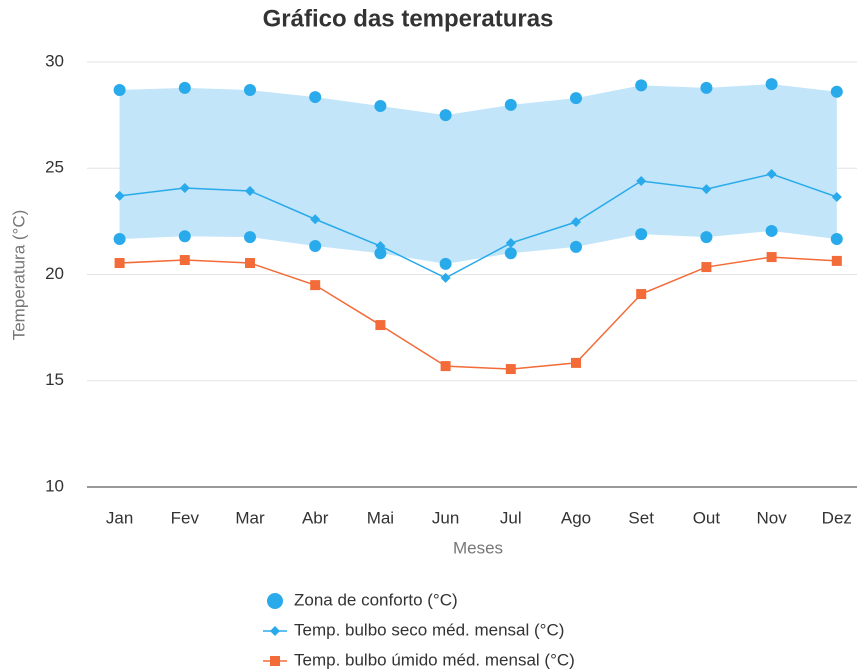 The image size is (857, 671). Describe the element at coordinates (771, 517) in the screenshot. I see `x-tick-label: Nov` at that location.